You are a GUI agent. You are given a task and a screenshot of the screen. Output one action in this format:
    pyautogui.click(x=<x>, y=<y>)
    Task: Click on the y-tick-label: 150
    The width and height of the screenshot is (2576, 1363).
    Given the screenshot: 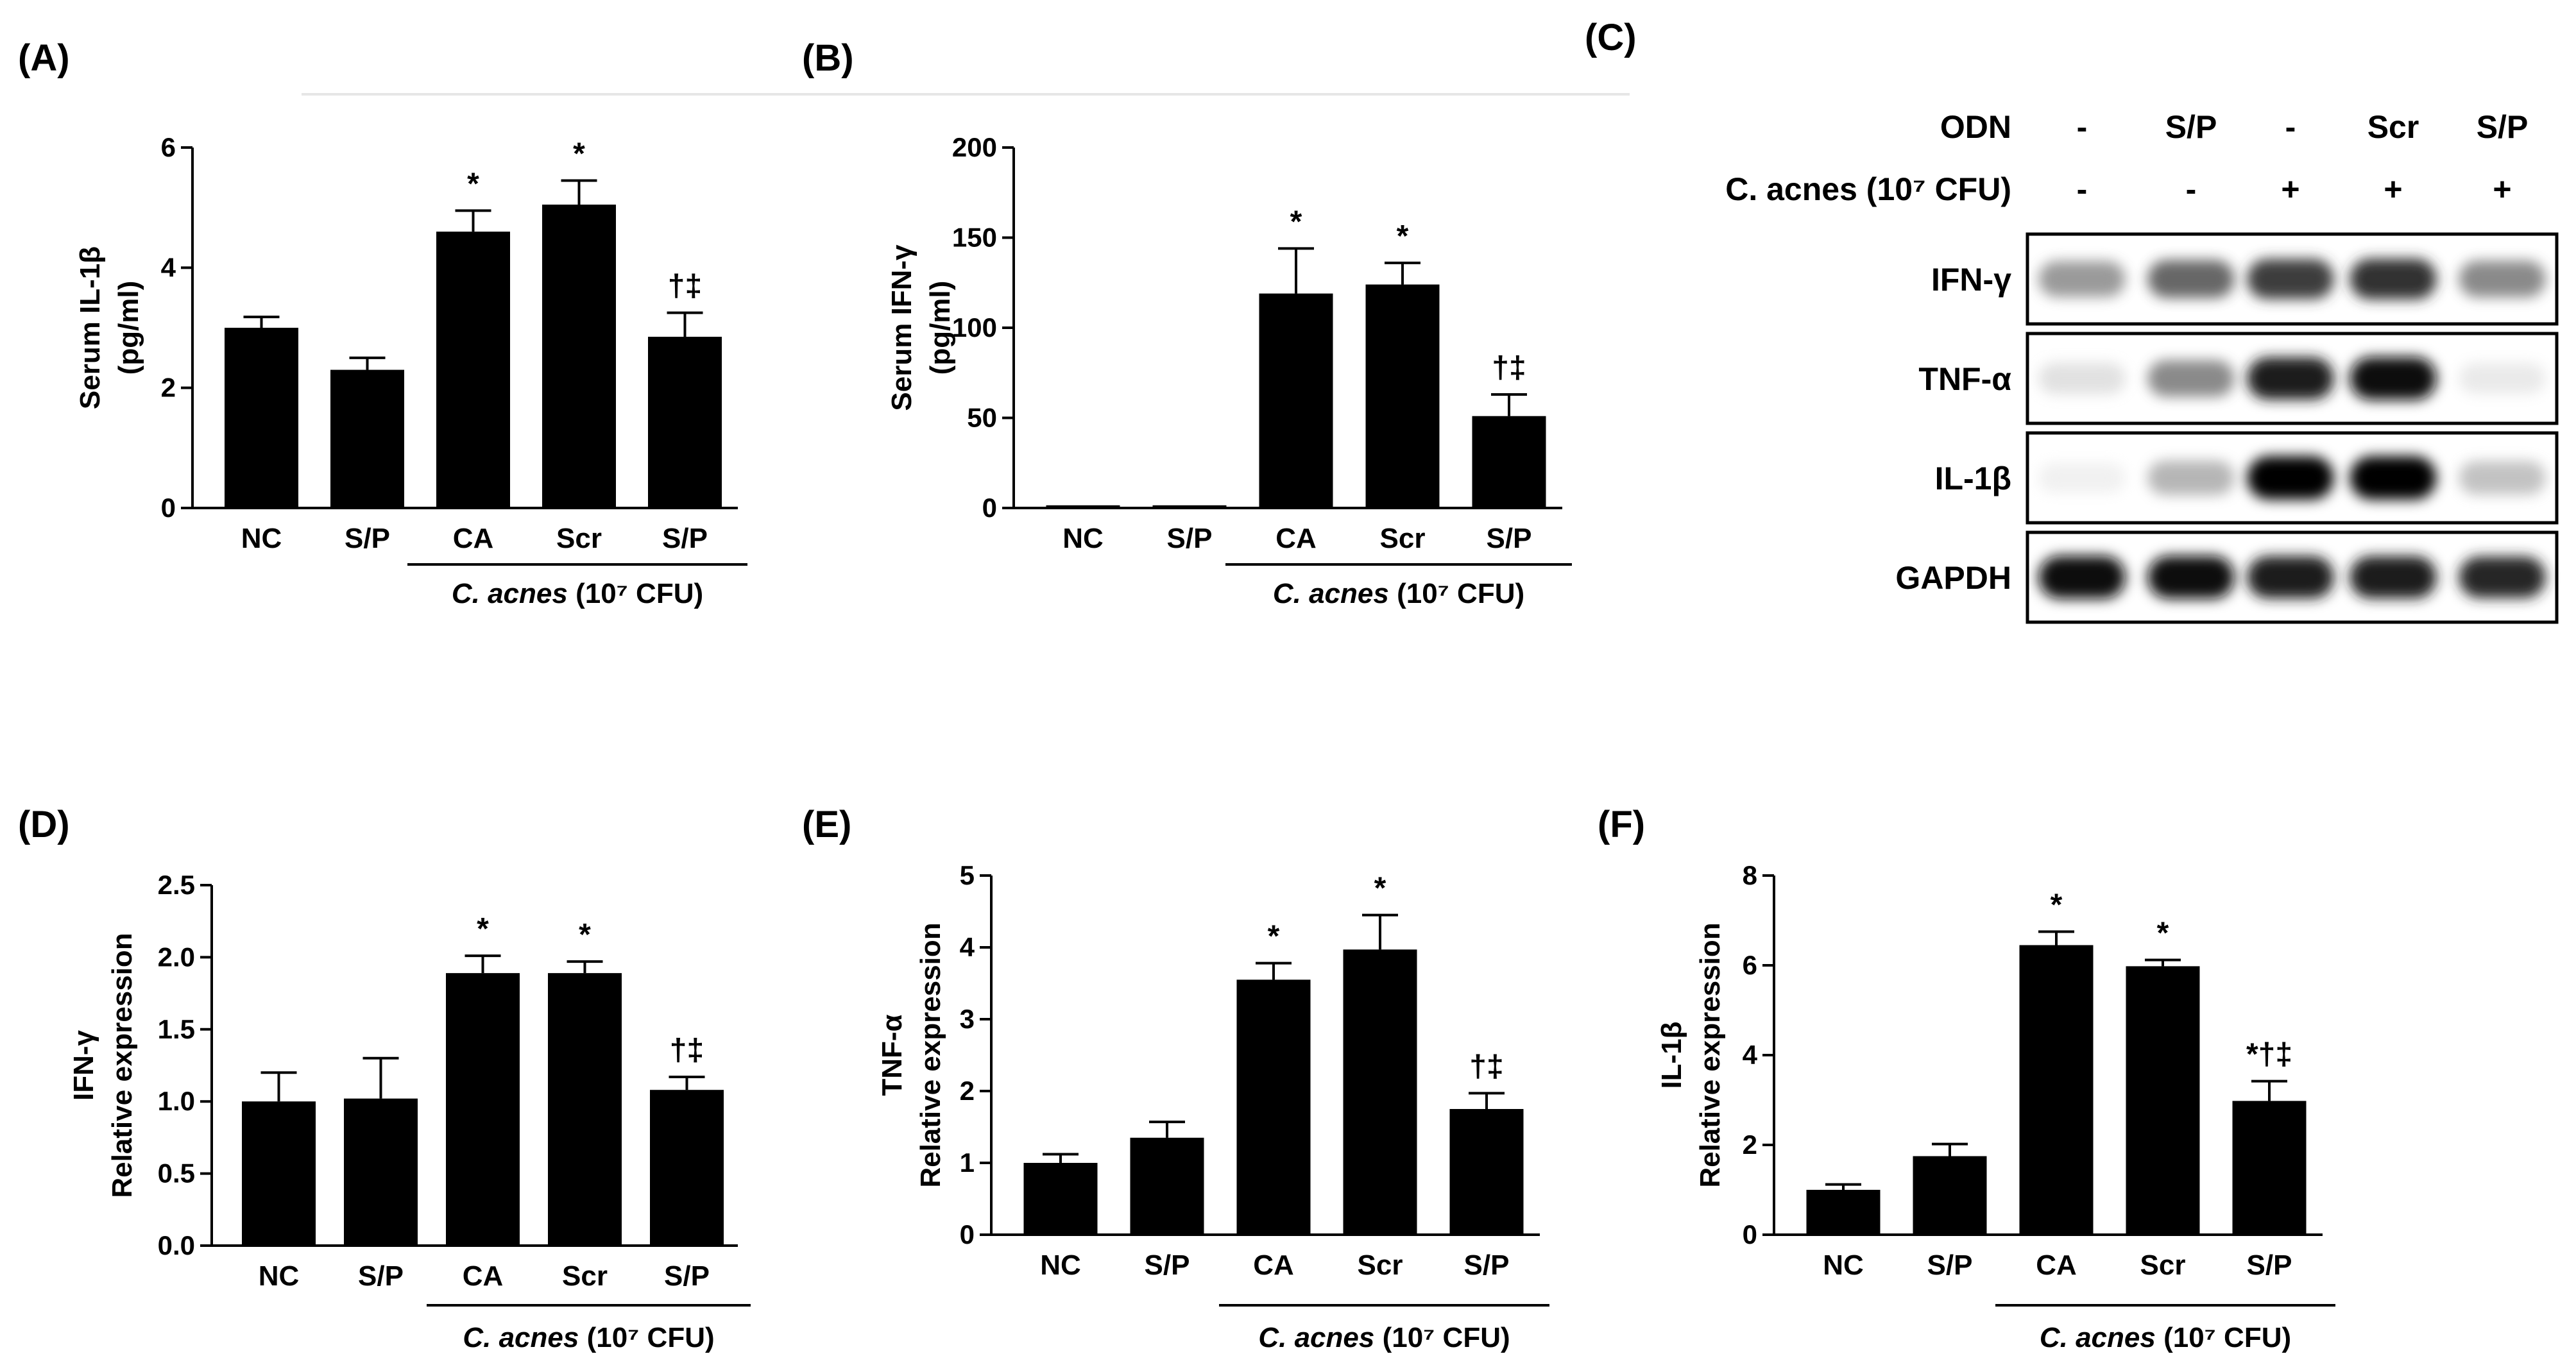 What is the action you would take?
    pyautogui.click(x=974, y=238)
    